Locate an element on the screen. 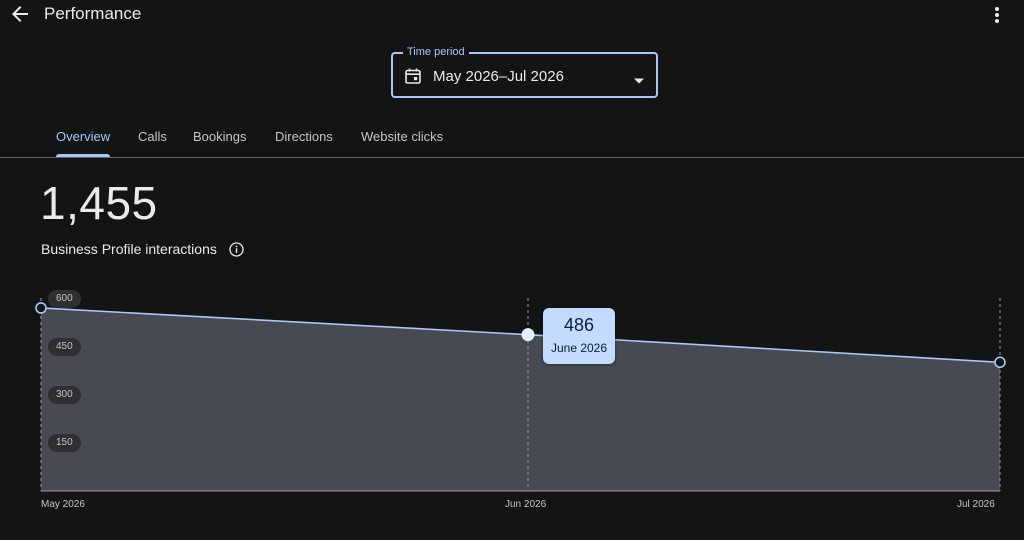 The width and height of the screenshot is (1024, 540). dropdown-arrow-icon is located at coordinates (639, 78).